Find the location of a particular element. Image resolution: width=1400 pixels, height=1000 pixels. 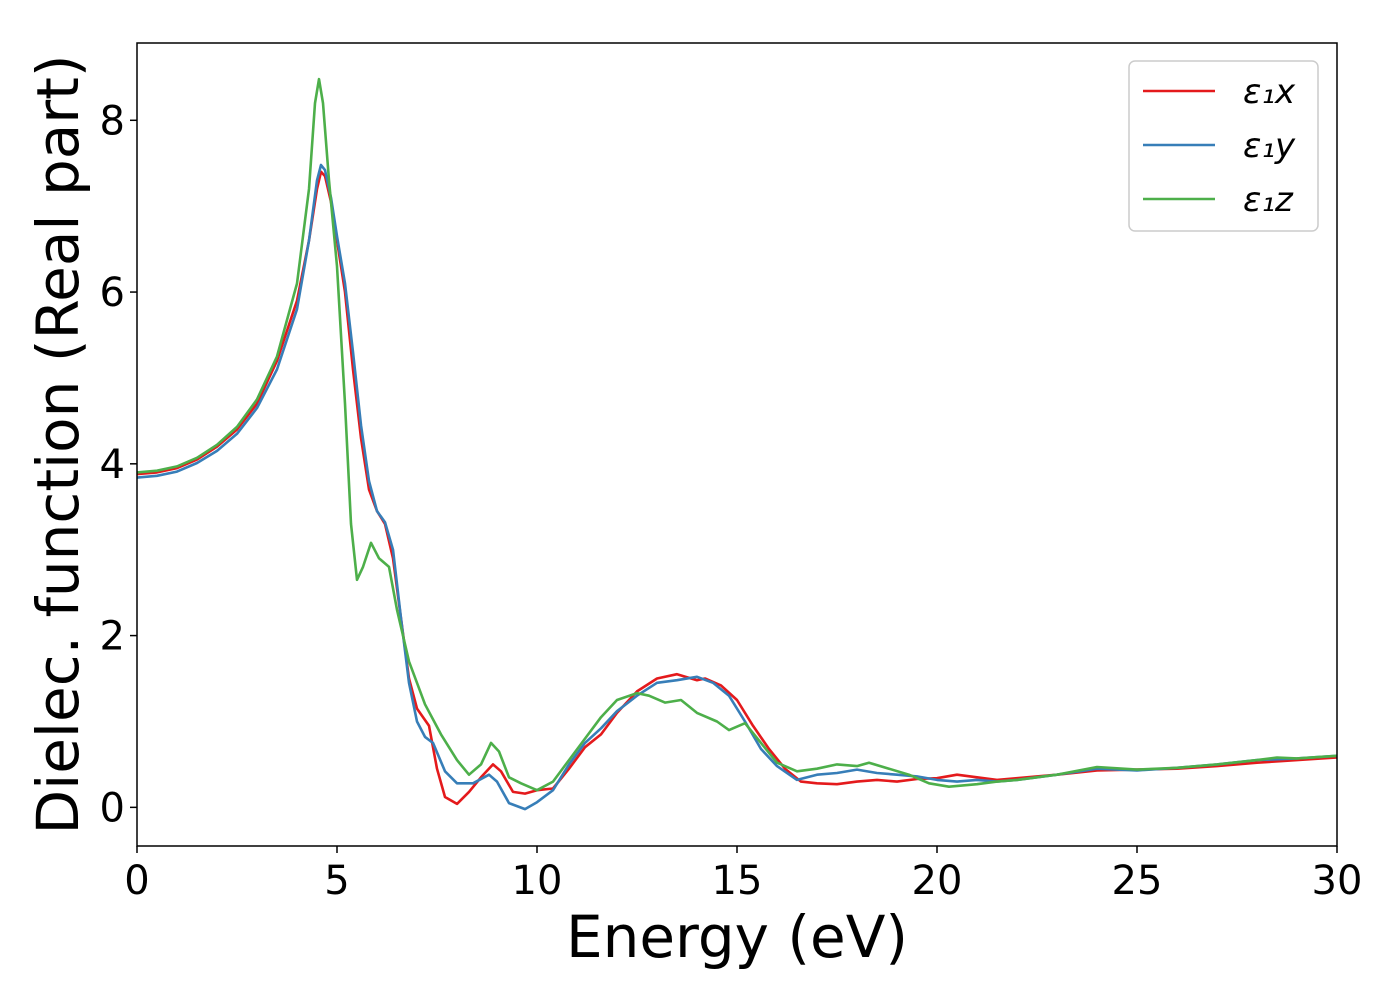

x-tick-label: 5 is located at coordinates (336, 881).